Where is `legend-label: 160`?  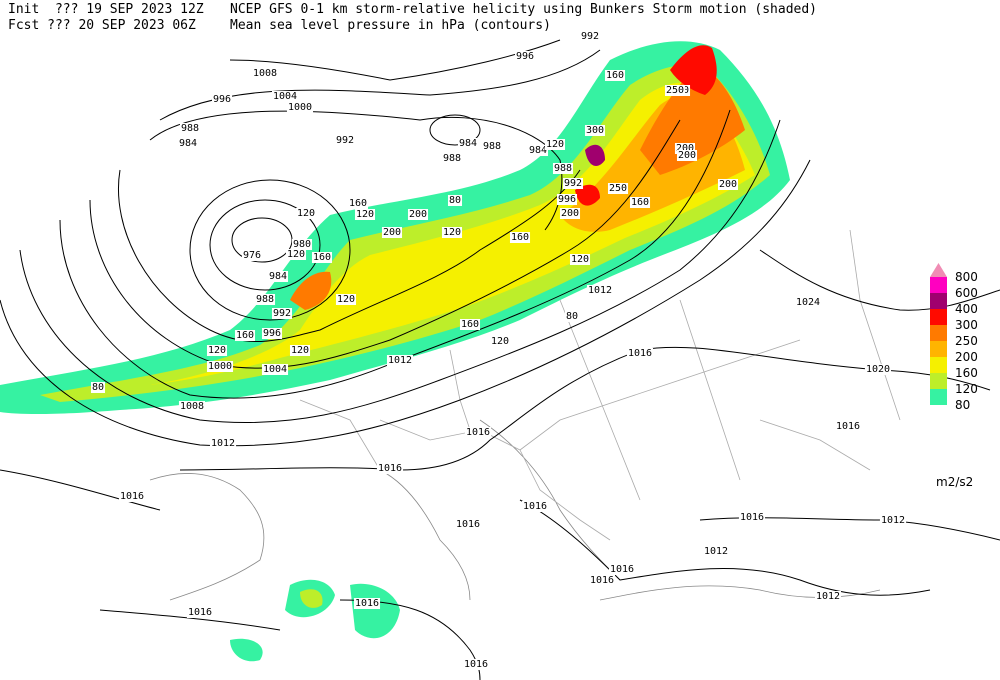 legend-label: 160 is located at coordinates (966, 373).